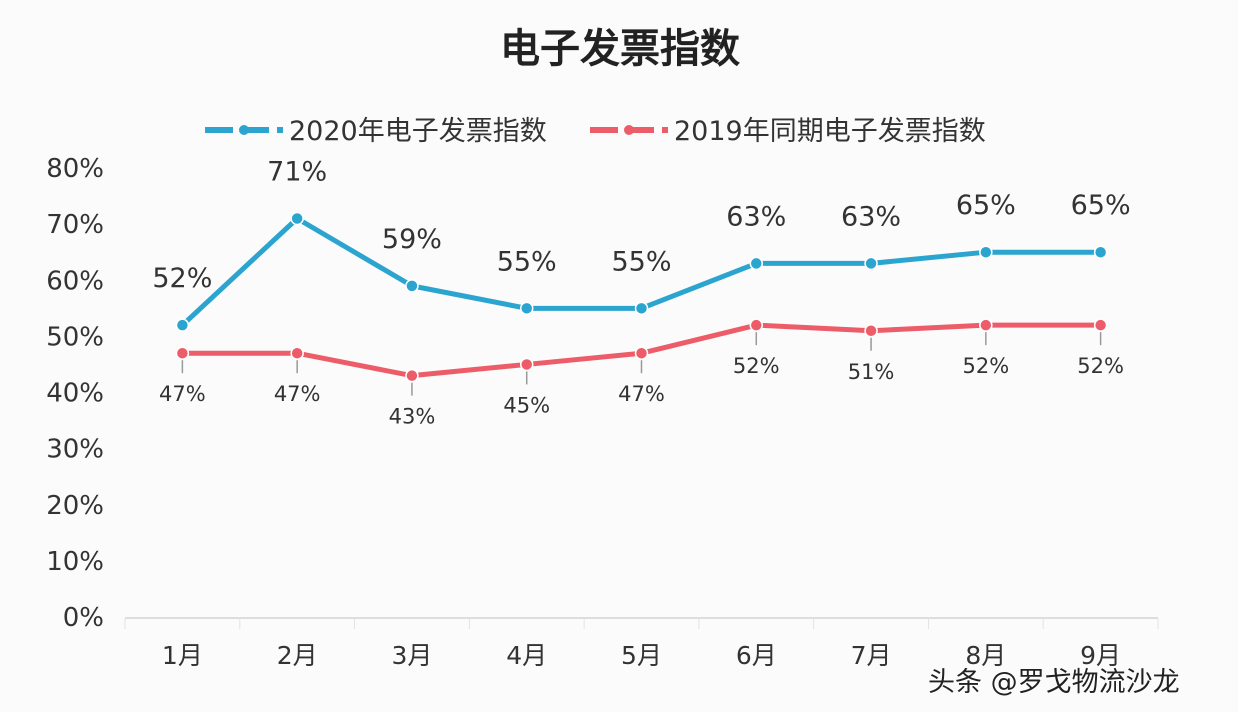  I want to click on x-tick-label: 4月, so click(526, 655).